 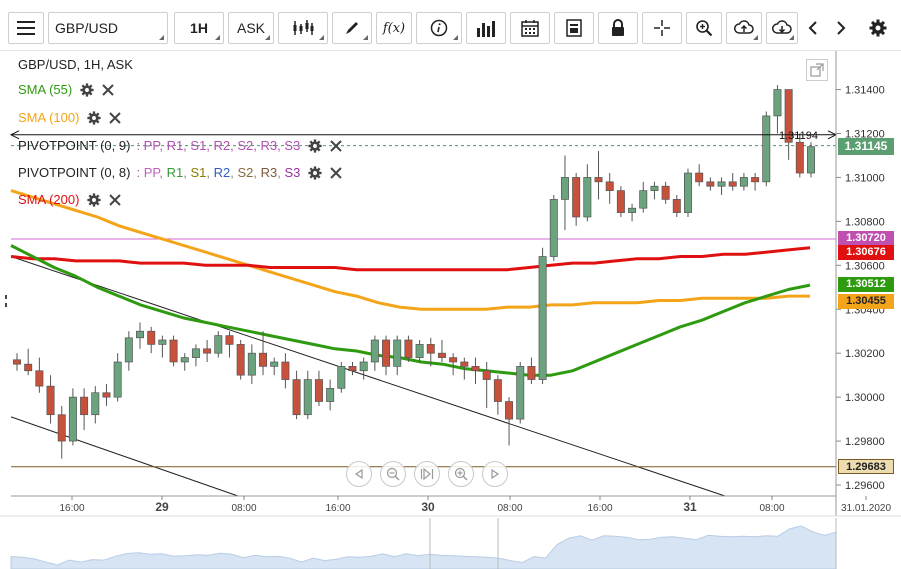 I want to click on pivot8-remove, so click(x=336, y=172).